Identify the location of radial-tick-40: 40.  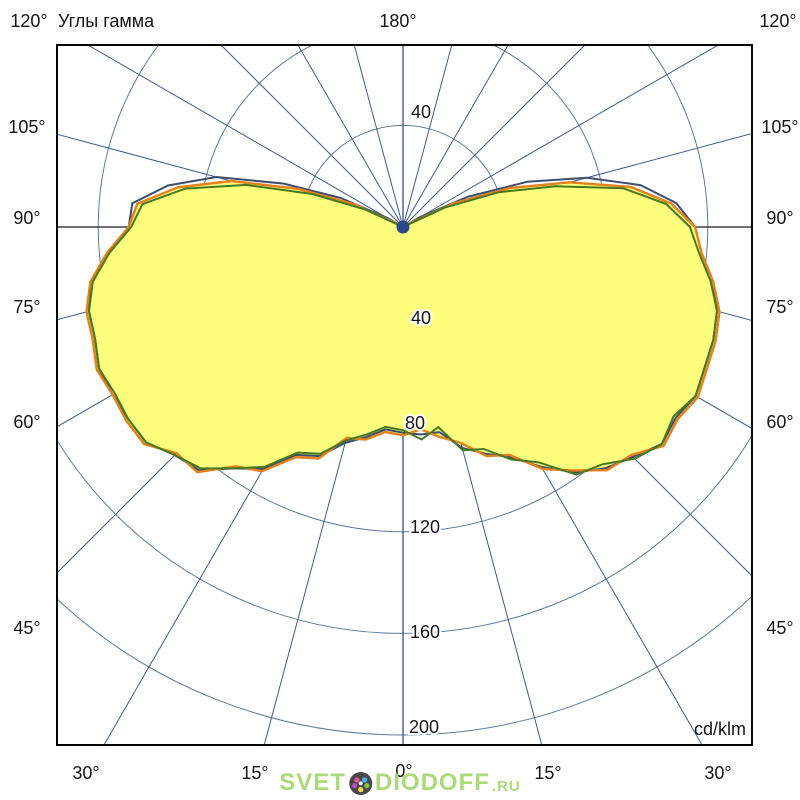
(421, 318).